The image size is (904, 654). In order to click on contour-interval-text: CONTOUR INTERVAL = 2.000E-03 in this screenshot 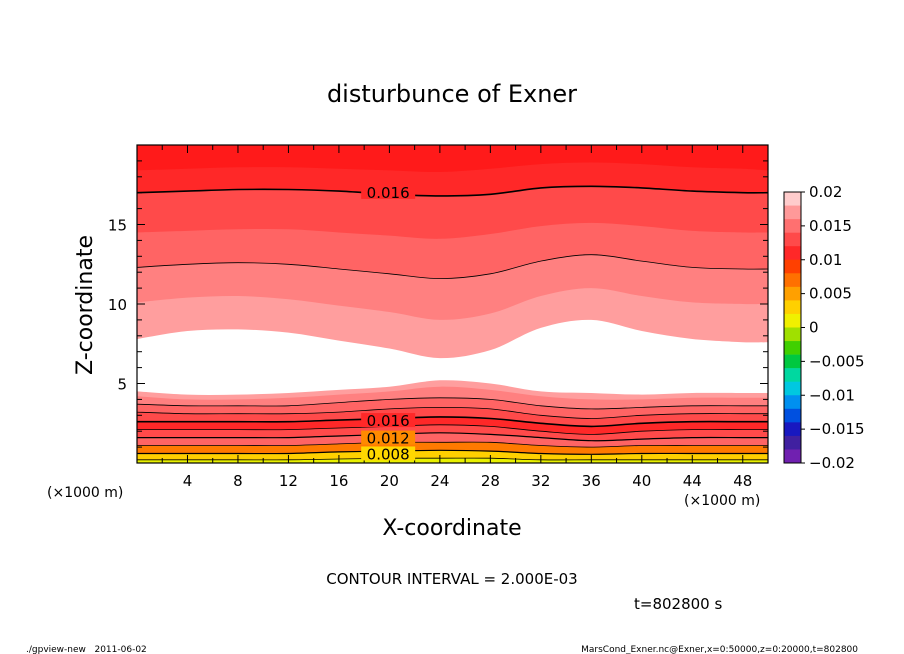, I will do `click(451, 579)`.